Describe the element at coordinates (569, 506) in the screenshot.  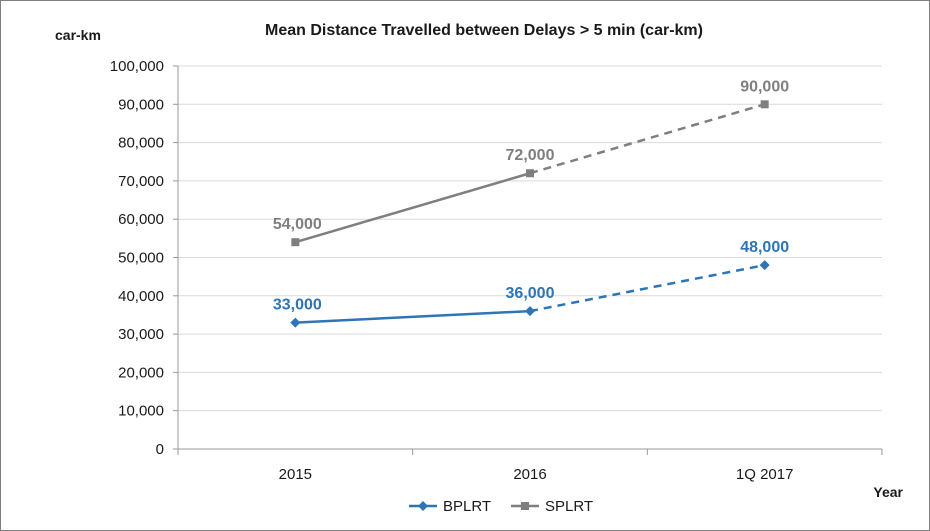
I see `legend-label: SPLRT` at that location.